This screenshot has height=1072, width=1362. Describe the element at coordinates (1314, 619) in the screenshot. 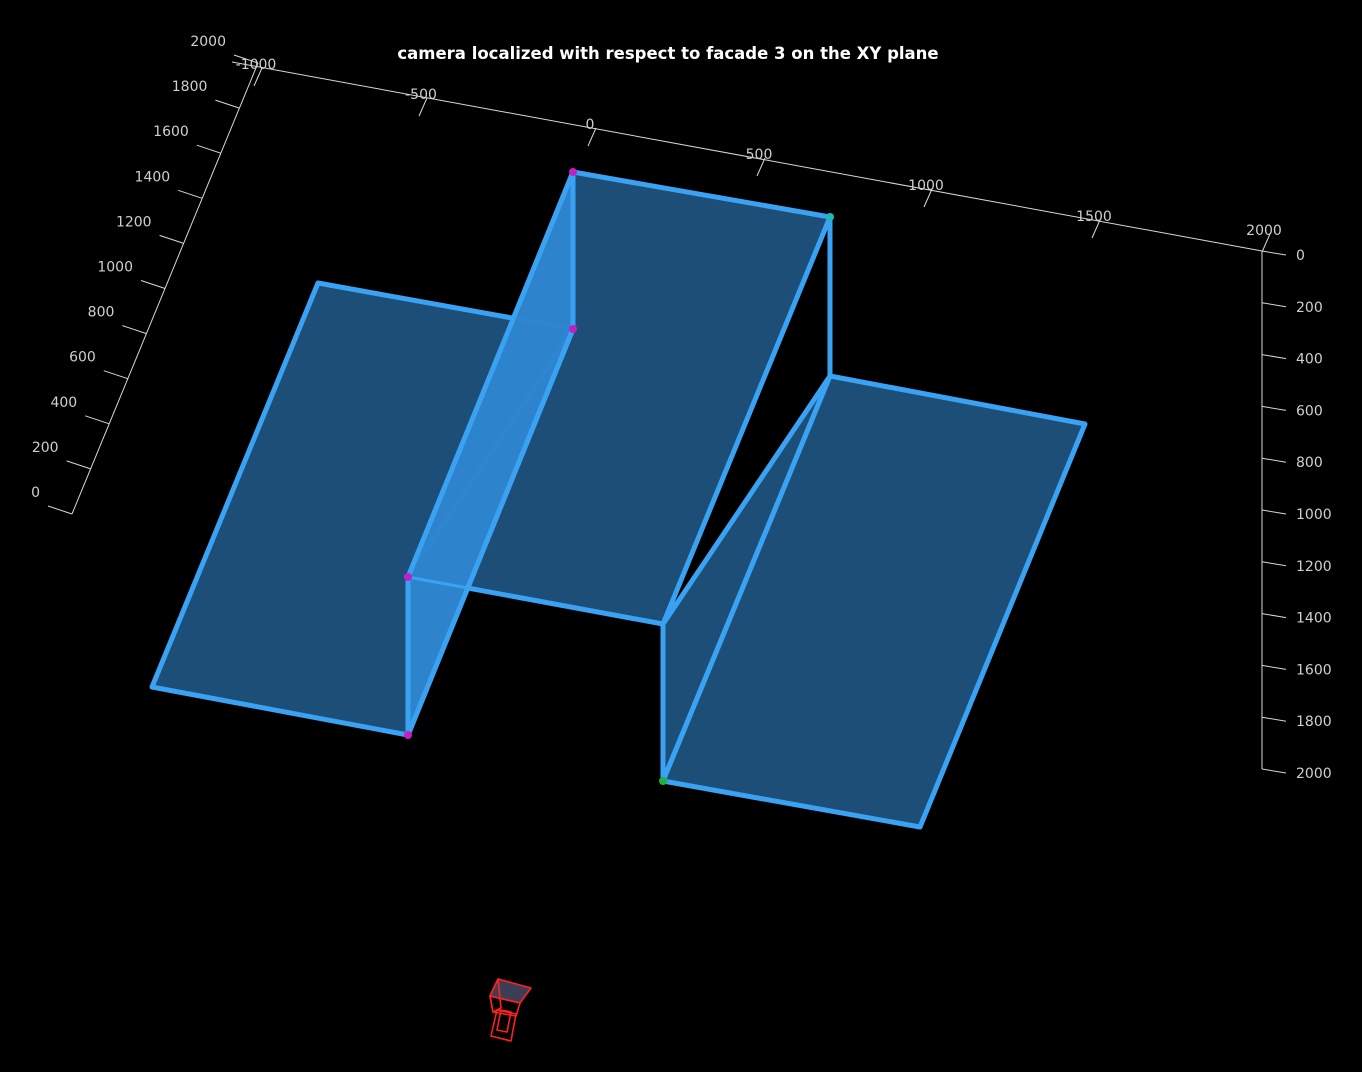

I see `z-tick-label: 1400` at that location.